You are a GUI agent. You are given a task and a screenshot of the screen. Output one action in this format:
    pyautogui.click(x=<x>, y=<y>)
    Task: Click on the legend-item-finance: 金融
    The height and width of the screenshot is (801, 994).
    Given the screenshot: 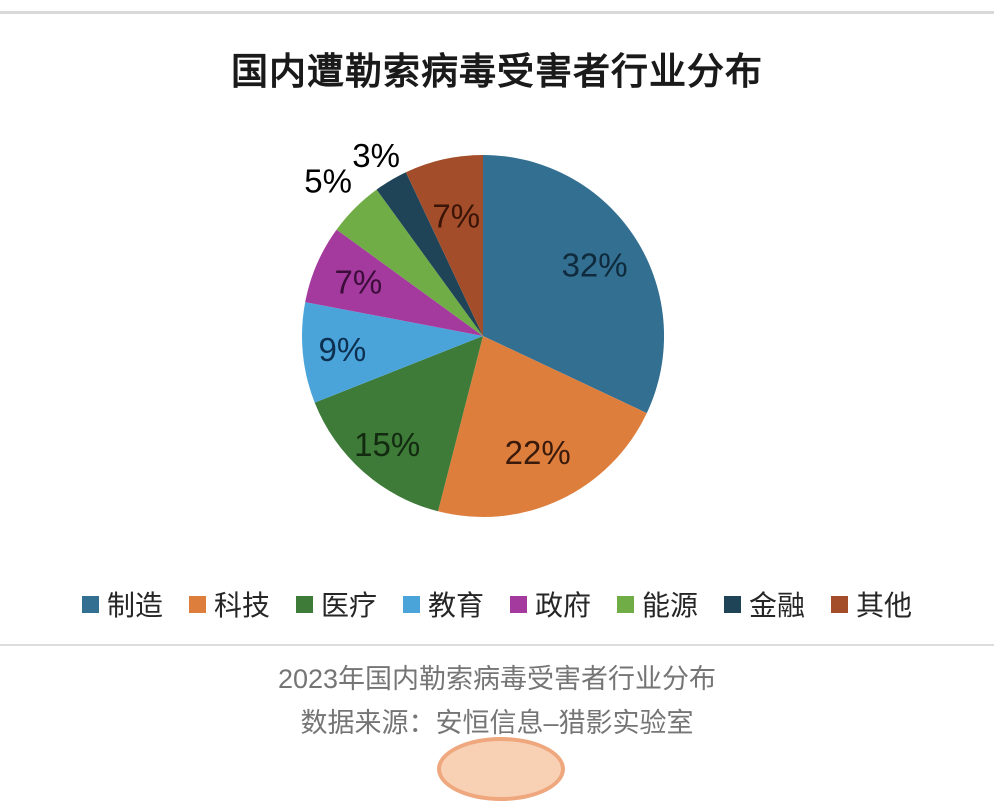 What is the action you would take?
    pyautogui.click(x=764, y=604)
    